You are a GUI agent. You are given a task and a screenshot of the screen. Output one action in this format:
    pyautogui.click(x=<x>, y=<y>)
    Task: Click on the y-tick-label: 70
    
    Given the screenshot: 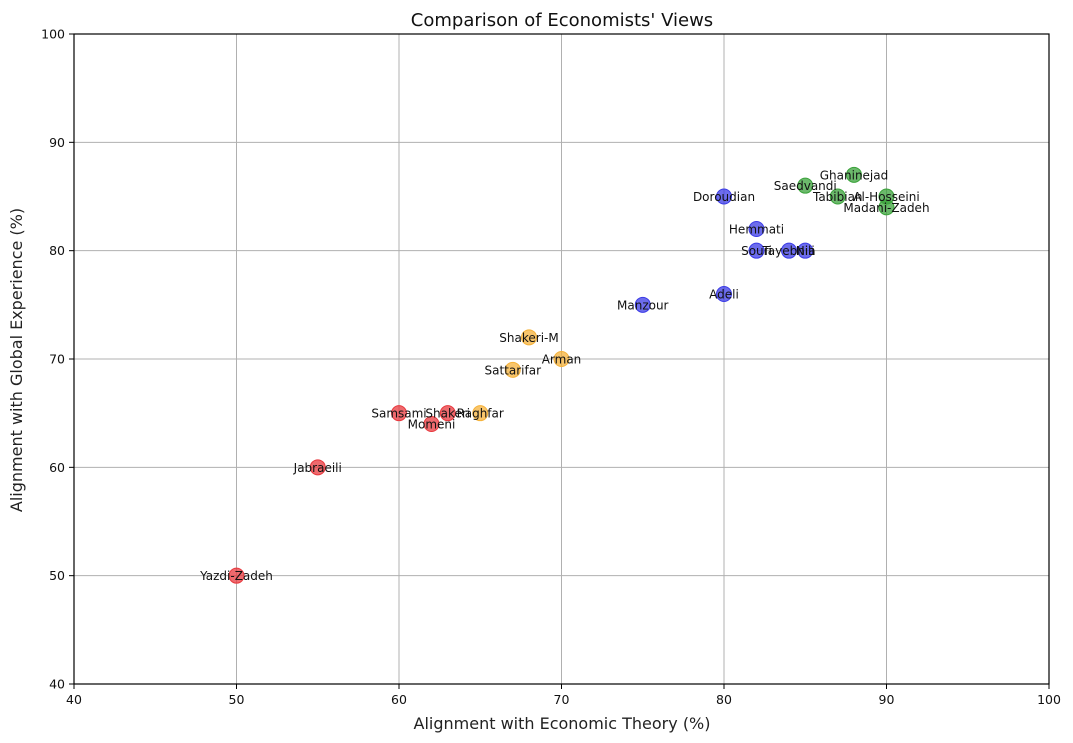 What is the action you would take?
    pyautogui.click(x=57, y=359)
    